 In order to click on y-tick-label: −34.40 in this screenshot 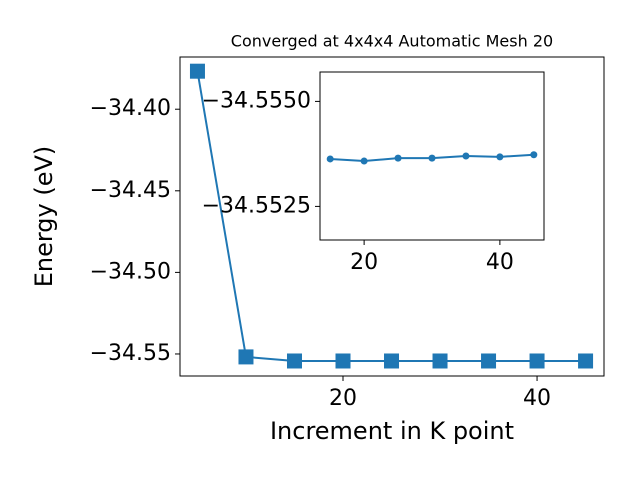, I will do `click(130, 108)`.